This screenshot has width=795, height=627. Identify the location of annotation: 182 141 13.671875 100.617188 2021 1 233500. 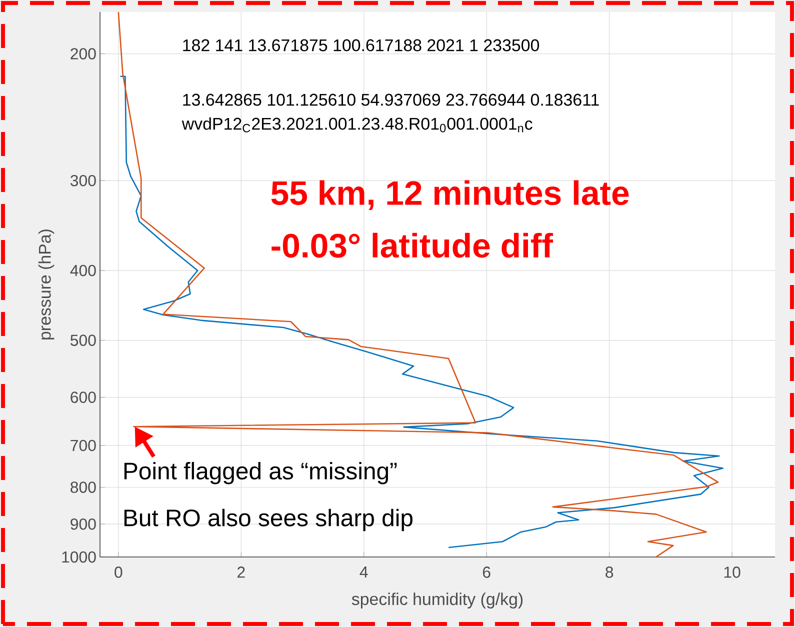
(361, 45).